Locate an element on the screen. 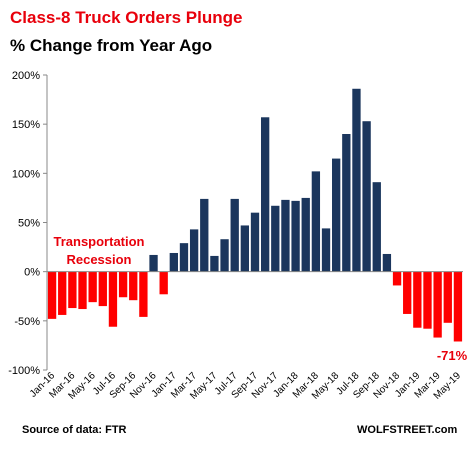 This screenshot has width=476, height=449. chart-title: Class-8 Truck Orders Plunge is located at coordinates (126, 17).